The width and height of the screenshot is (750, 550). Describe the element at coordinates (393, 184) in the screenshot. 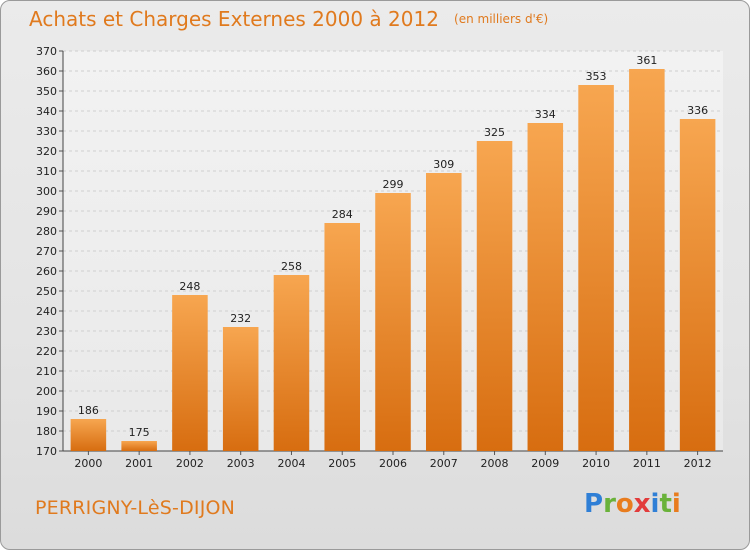

I see `bar-value-label: 299` at that location.